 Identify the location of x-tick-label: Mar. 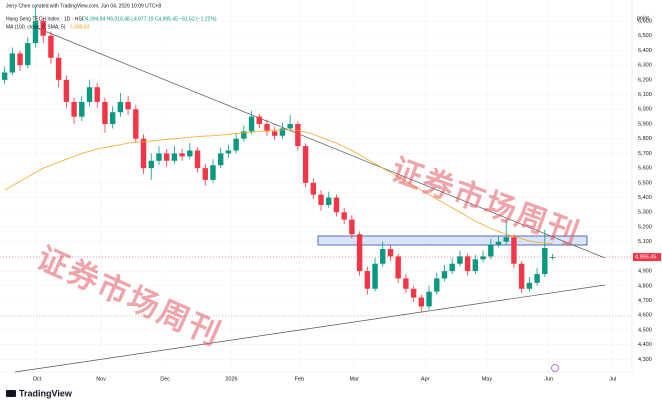
(354, 379).